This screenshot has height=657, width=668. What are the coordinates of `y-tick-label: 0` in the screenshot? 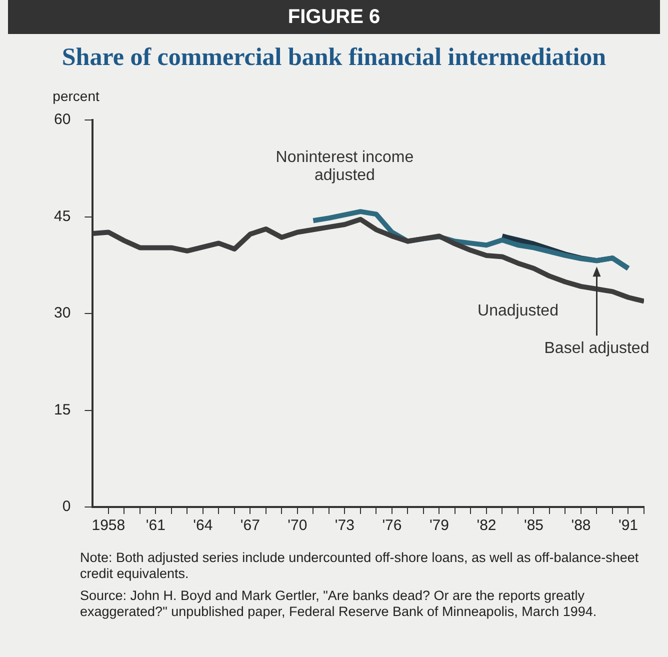 It's located at (66, 507).